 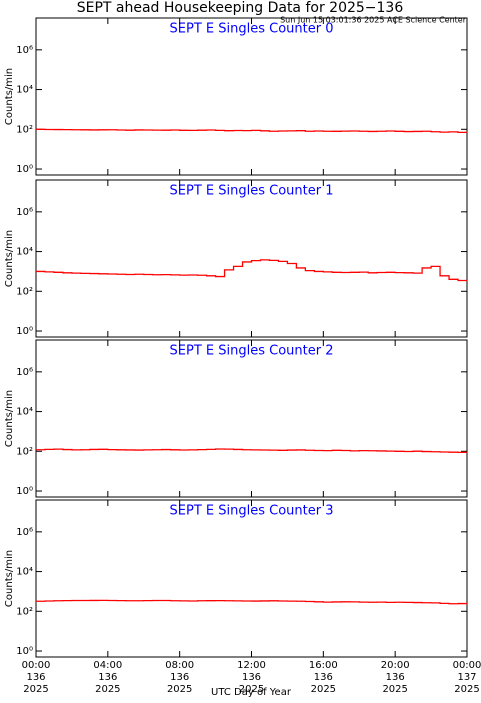 What do you see at coordinates (323, 665) in the screenshot?
I see `x-tick-label: 16:00` at bounding box center [323, 665].